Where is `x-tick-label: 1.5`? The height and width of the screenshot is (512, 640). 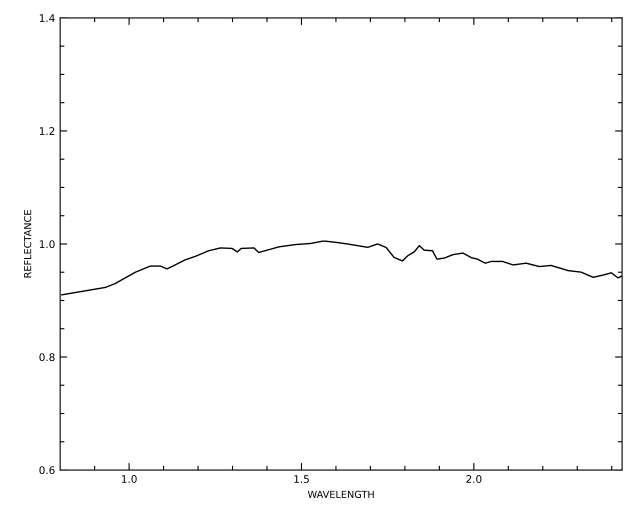
x-tick-label: 1.5 is located at coordinates (301, 479).